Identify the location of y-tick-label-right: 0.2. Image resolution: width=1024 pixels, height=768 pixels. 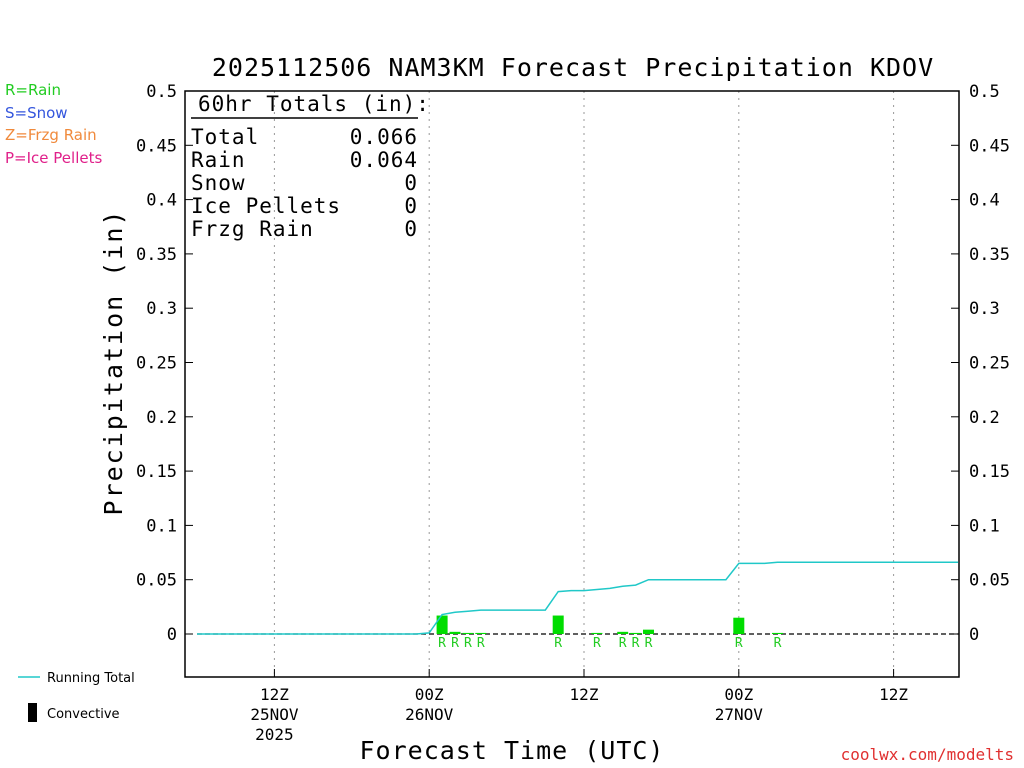
(984, 418).